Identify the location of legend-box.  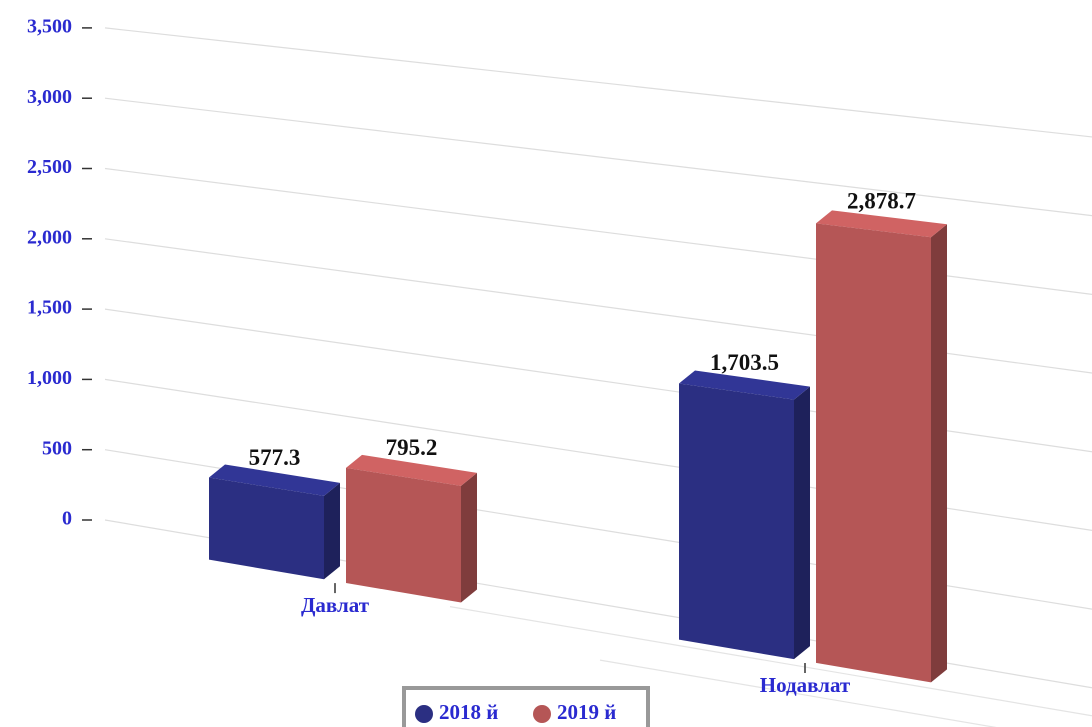
(526, 706).